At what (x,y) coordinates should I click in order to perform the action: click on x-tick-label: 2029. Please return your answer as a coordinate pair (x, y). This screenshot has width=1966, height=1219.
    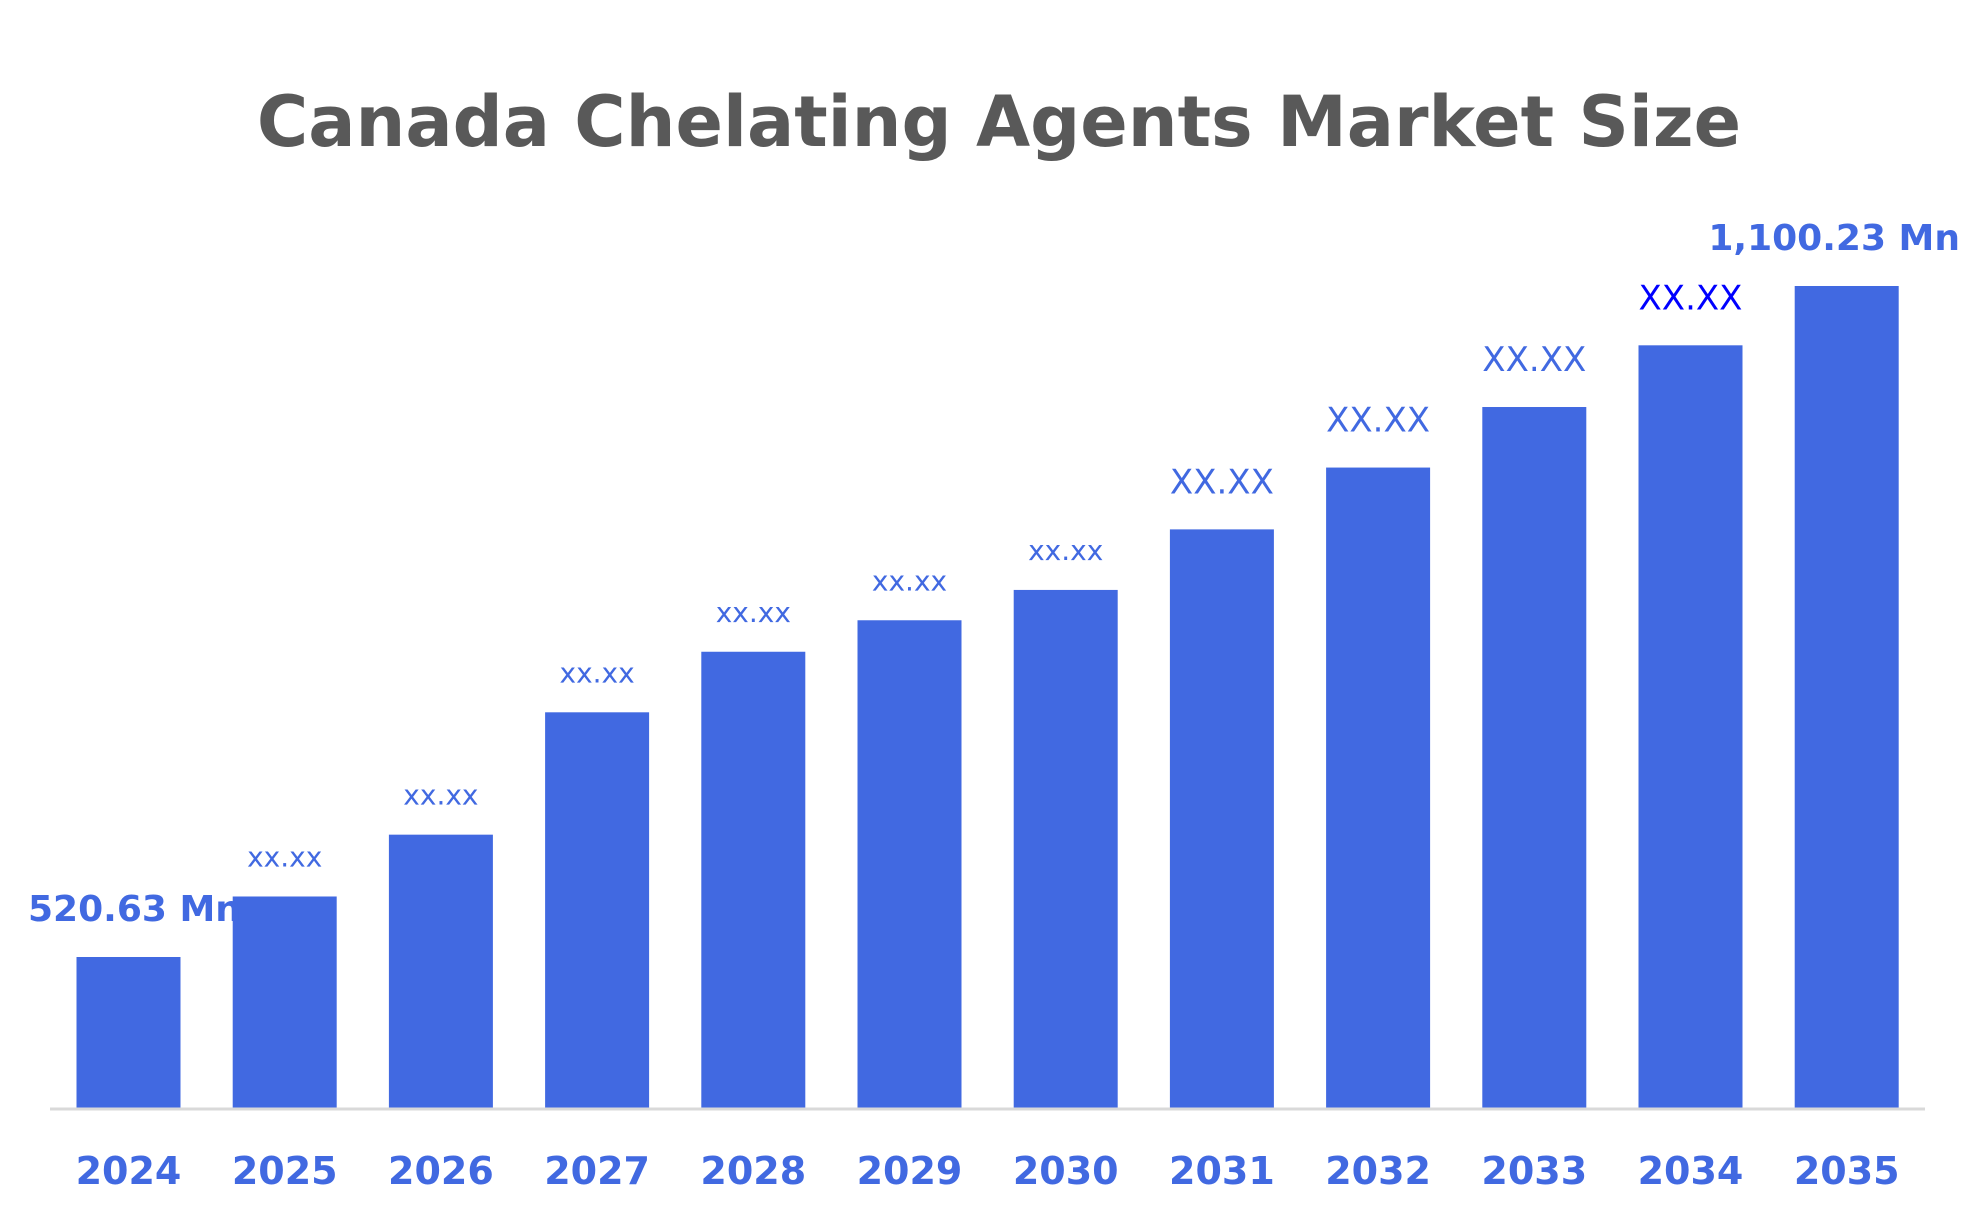
    Looking at the image, I should click on (910, 1171).